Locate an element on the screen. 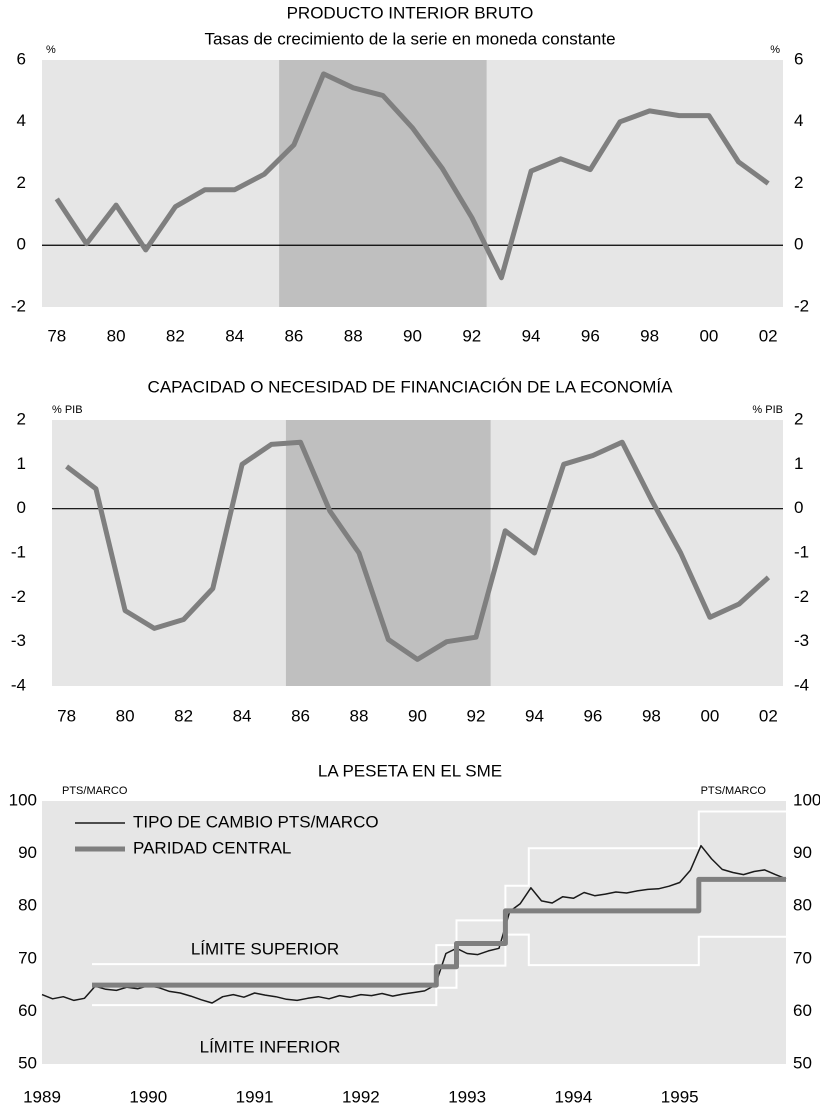  y-tick-label-right: 100 is located at coordinates (806, 799).